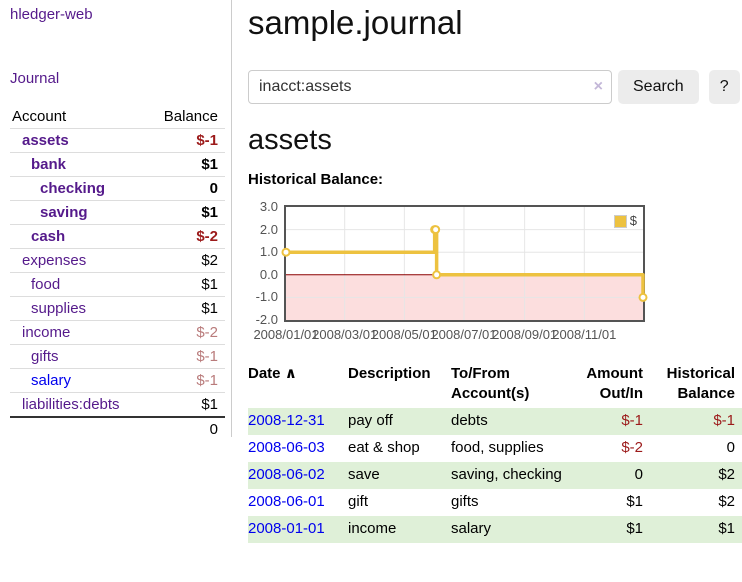 This screenshot has height=582, width=742. What do you see at coordinates (404, 334) in the screenshot?
I see `x-axis-tick-label: 2008/05/01` at bounding box center [404, 334].